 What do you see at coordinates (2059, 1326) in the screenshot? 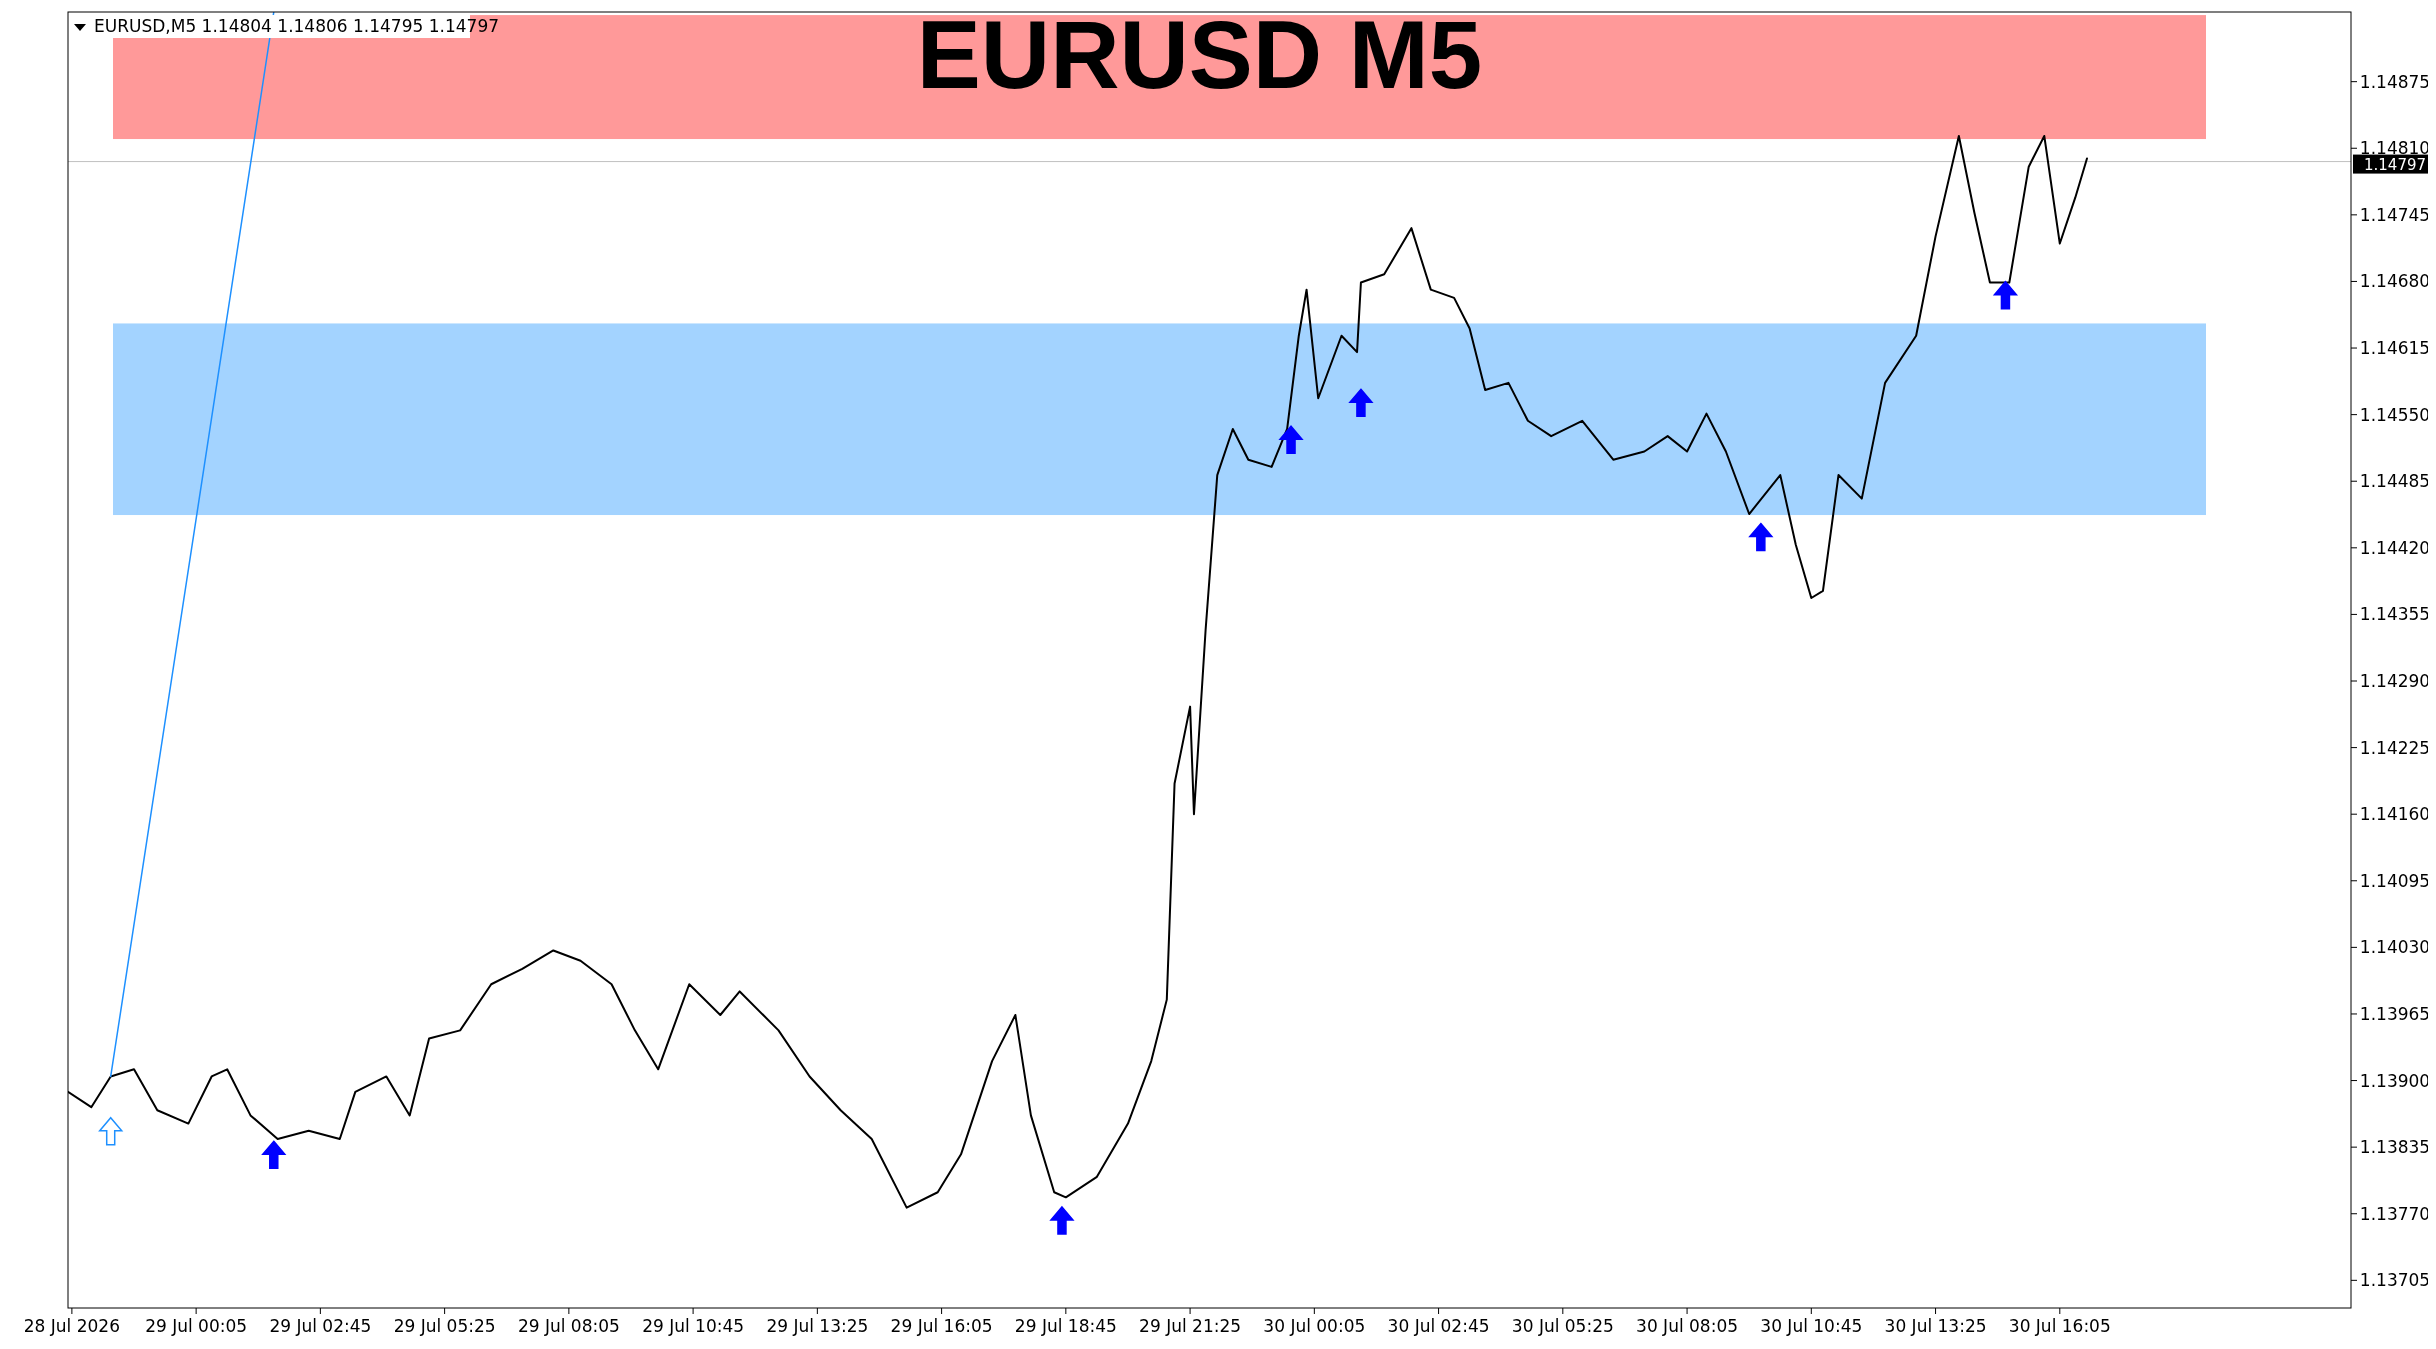
I see `x-tick-label: 30 Jul 16:05` at bounding box center [2059, 1326].